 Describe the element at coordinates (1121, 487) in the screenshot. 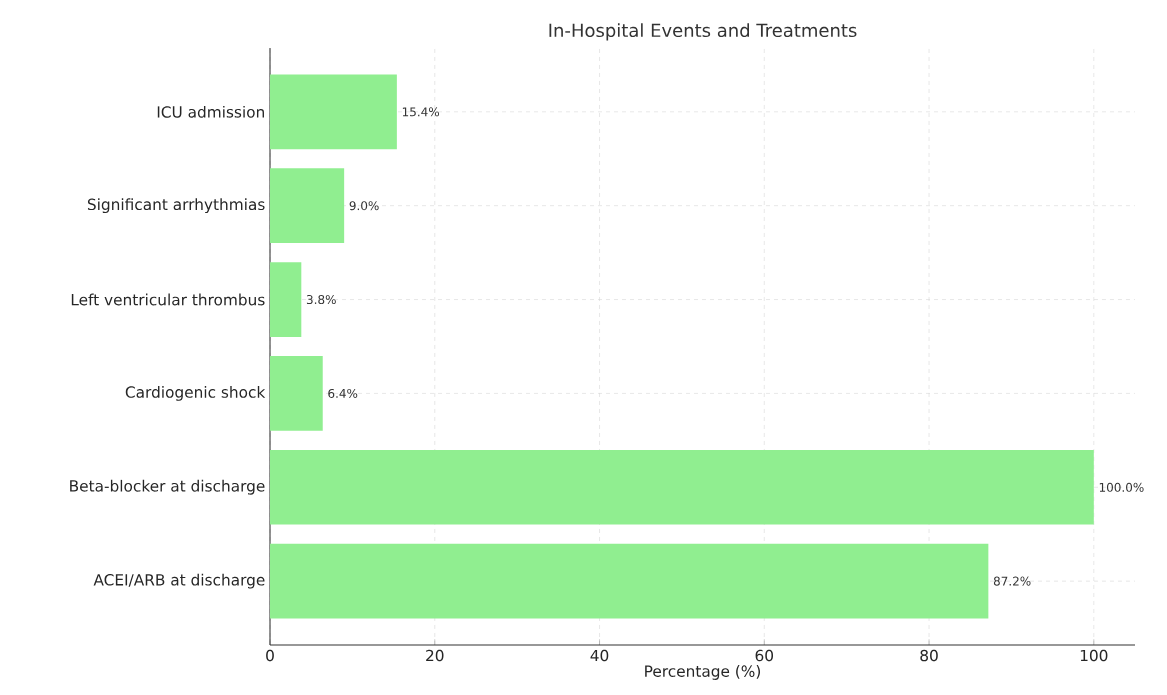

I see `data-label: 100.0%` at that location.